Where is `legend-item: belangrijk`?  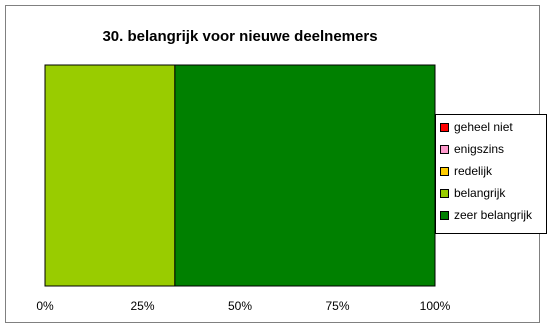 legend-item: belangrijk is located at coordinates (472, 193).